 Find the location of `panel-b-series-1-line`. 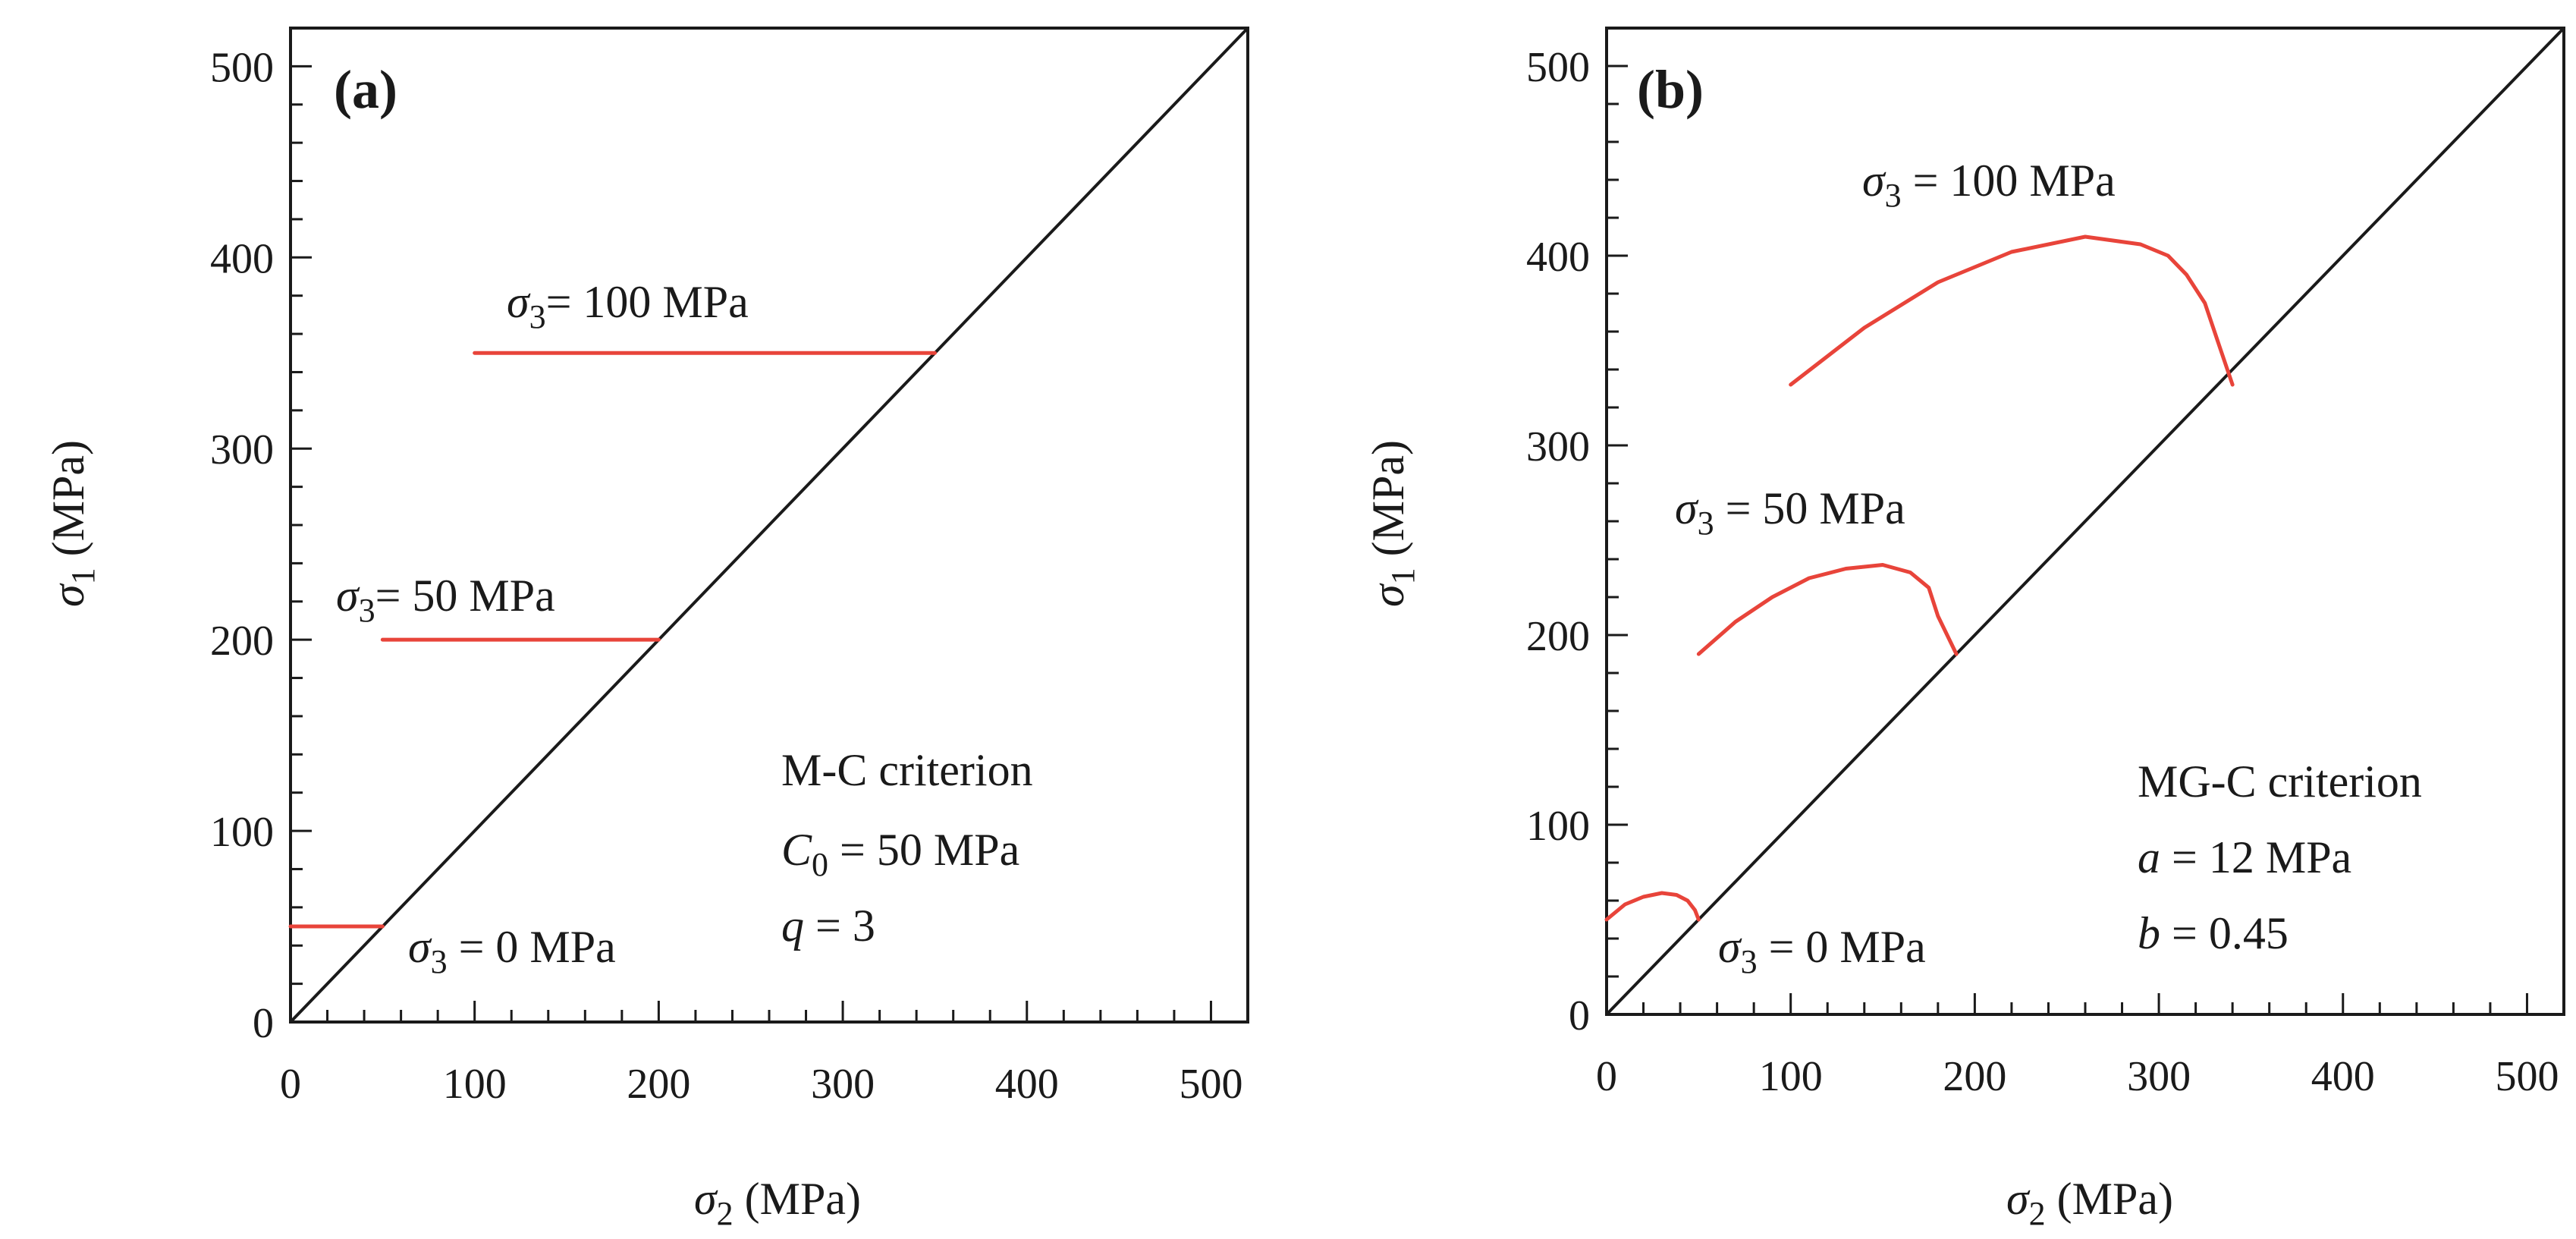

panel-b-series-1-line is located at coordinates (1827, 609).